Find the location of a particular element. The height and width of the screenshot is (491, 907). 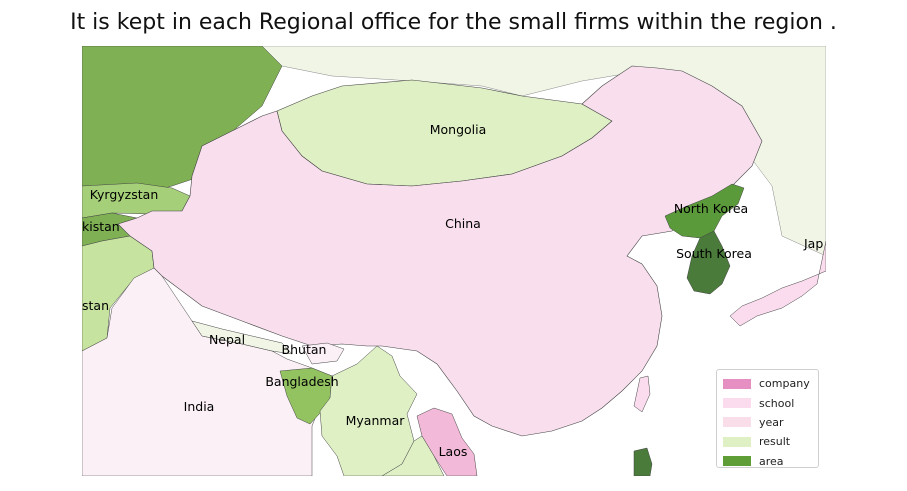

region-thailand is located at coordinates (413, 455).